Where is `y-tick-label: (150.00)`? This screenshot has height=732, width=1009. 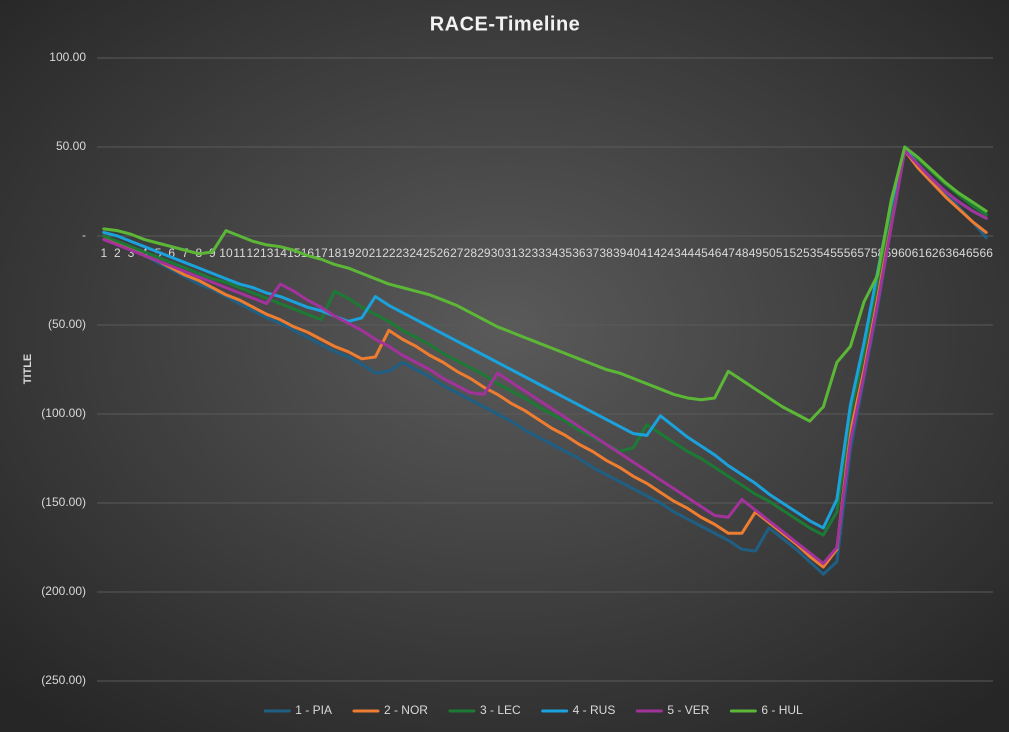
y-tick-label: (150.00) is located at coordinates (63, 502).